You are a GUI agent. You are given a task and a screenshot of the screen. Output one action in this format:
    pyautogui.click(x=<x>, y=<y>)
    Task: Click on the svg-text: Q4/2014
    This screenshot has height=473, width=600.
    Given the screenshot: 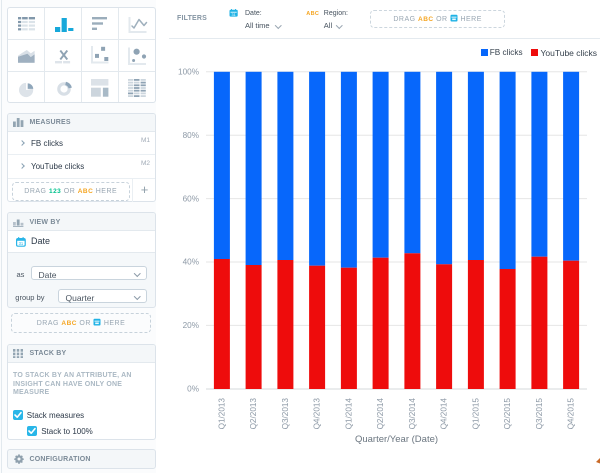 What is the action you would take?
    pyautogui.click(x=444, y=414)
    